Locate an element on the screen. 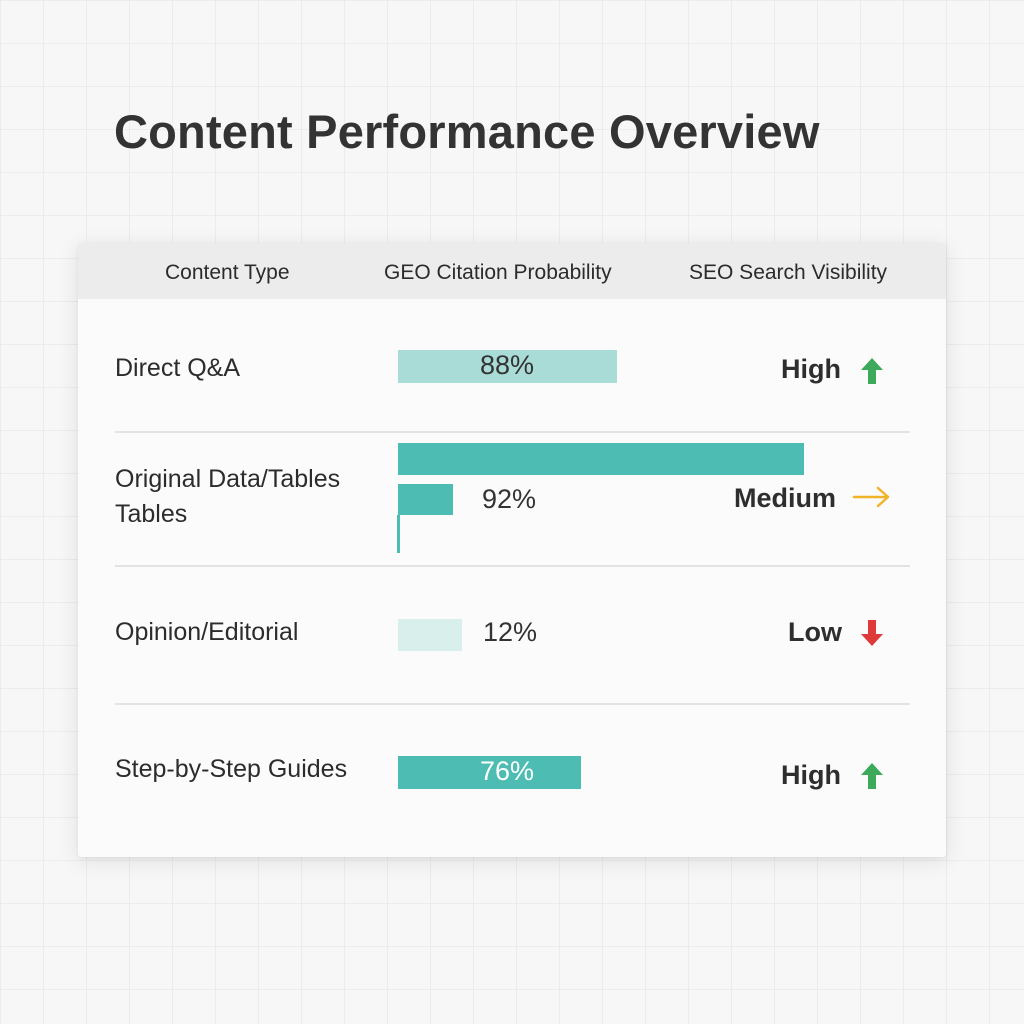 The height and width of the screenshot is (1024, 1024). arrow-right-icon is located at coordinates (871, 497).